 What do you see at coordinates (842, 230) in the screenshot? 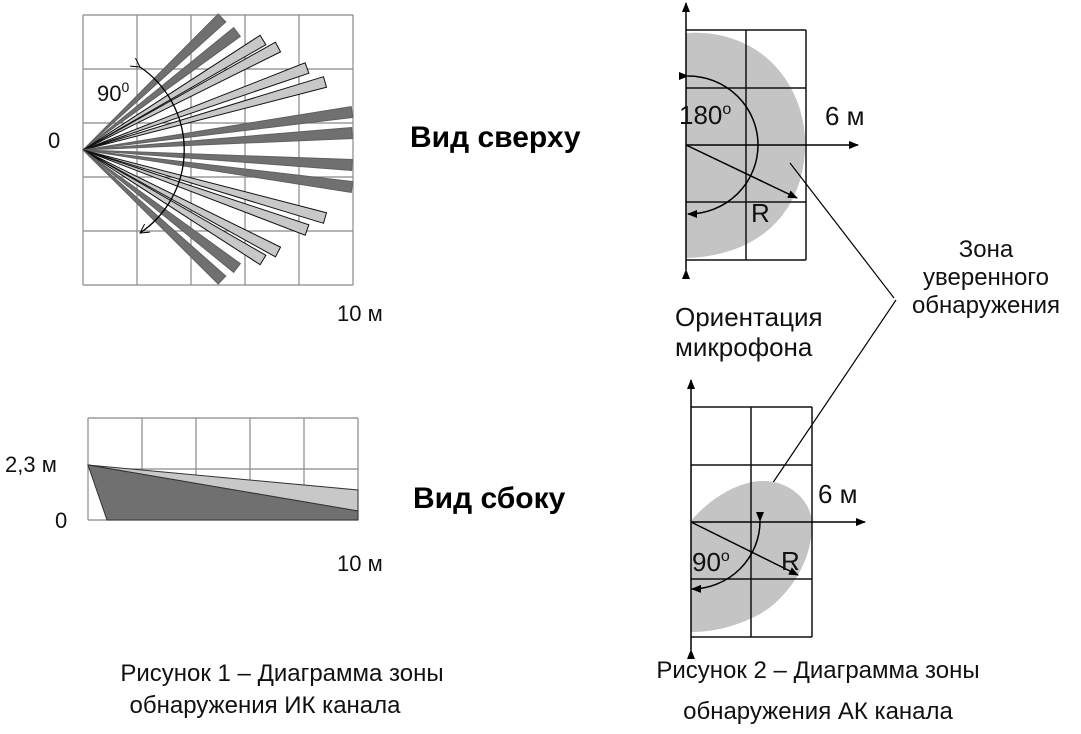
I see `zone-leader-top` at bounding box center [842, 230].